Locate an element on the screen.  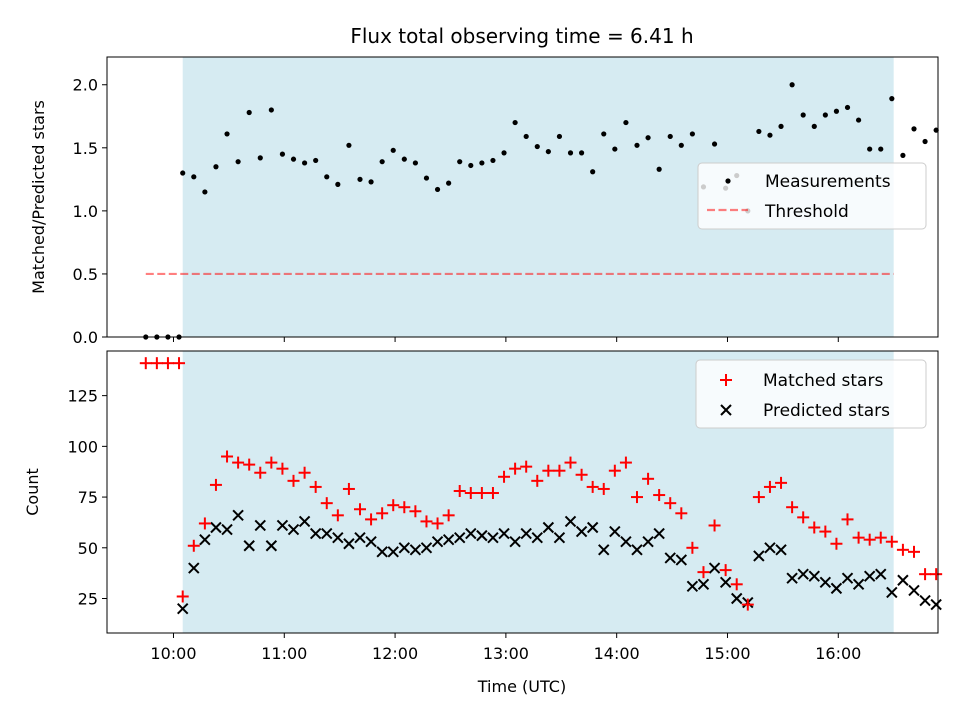
ratio-y-tick-label: 0.5 is located at coordinates (85, 274).